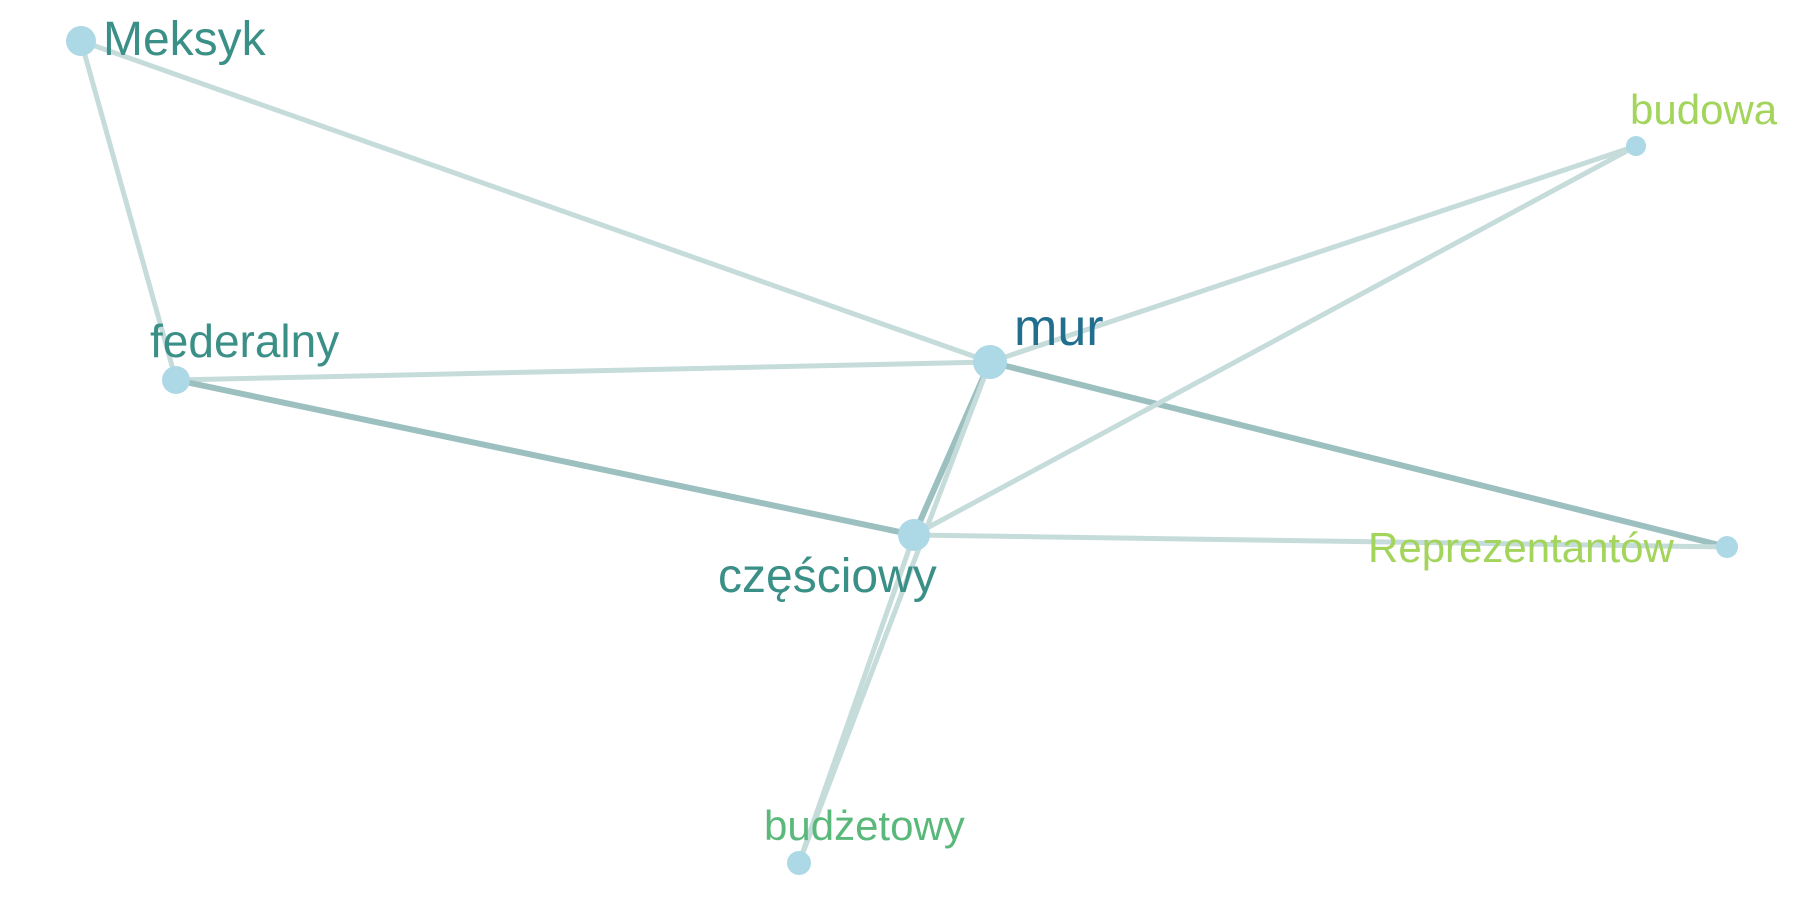 Image resolution: width=1800 pixels, height=900 pixels. What do you see at coordinates (990, 362) in the screenshot?
I see `node-mur` at bounding box center [990, 362].